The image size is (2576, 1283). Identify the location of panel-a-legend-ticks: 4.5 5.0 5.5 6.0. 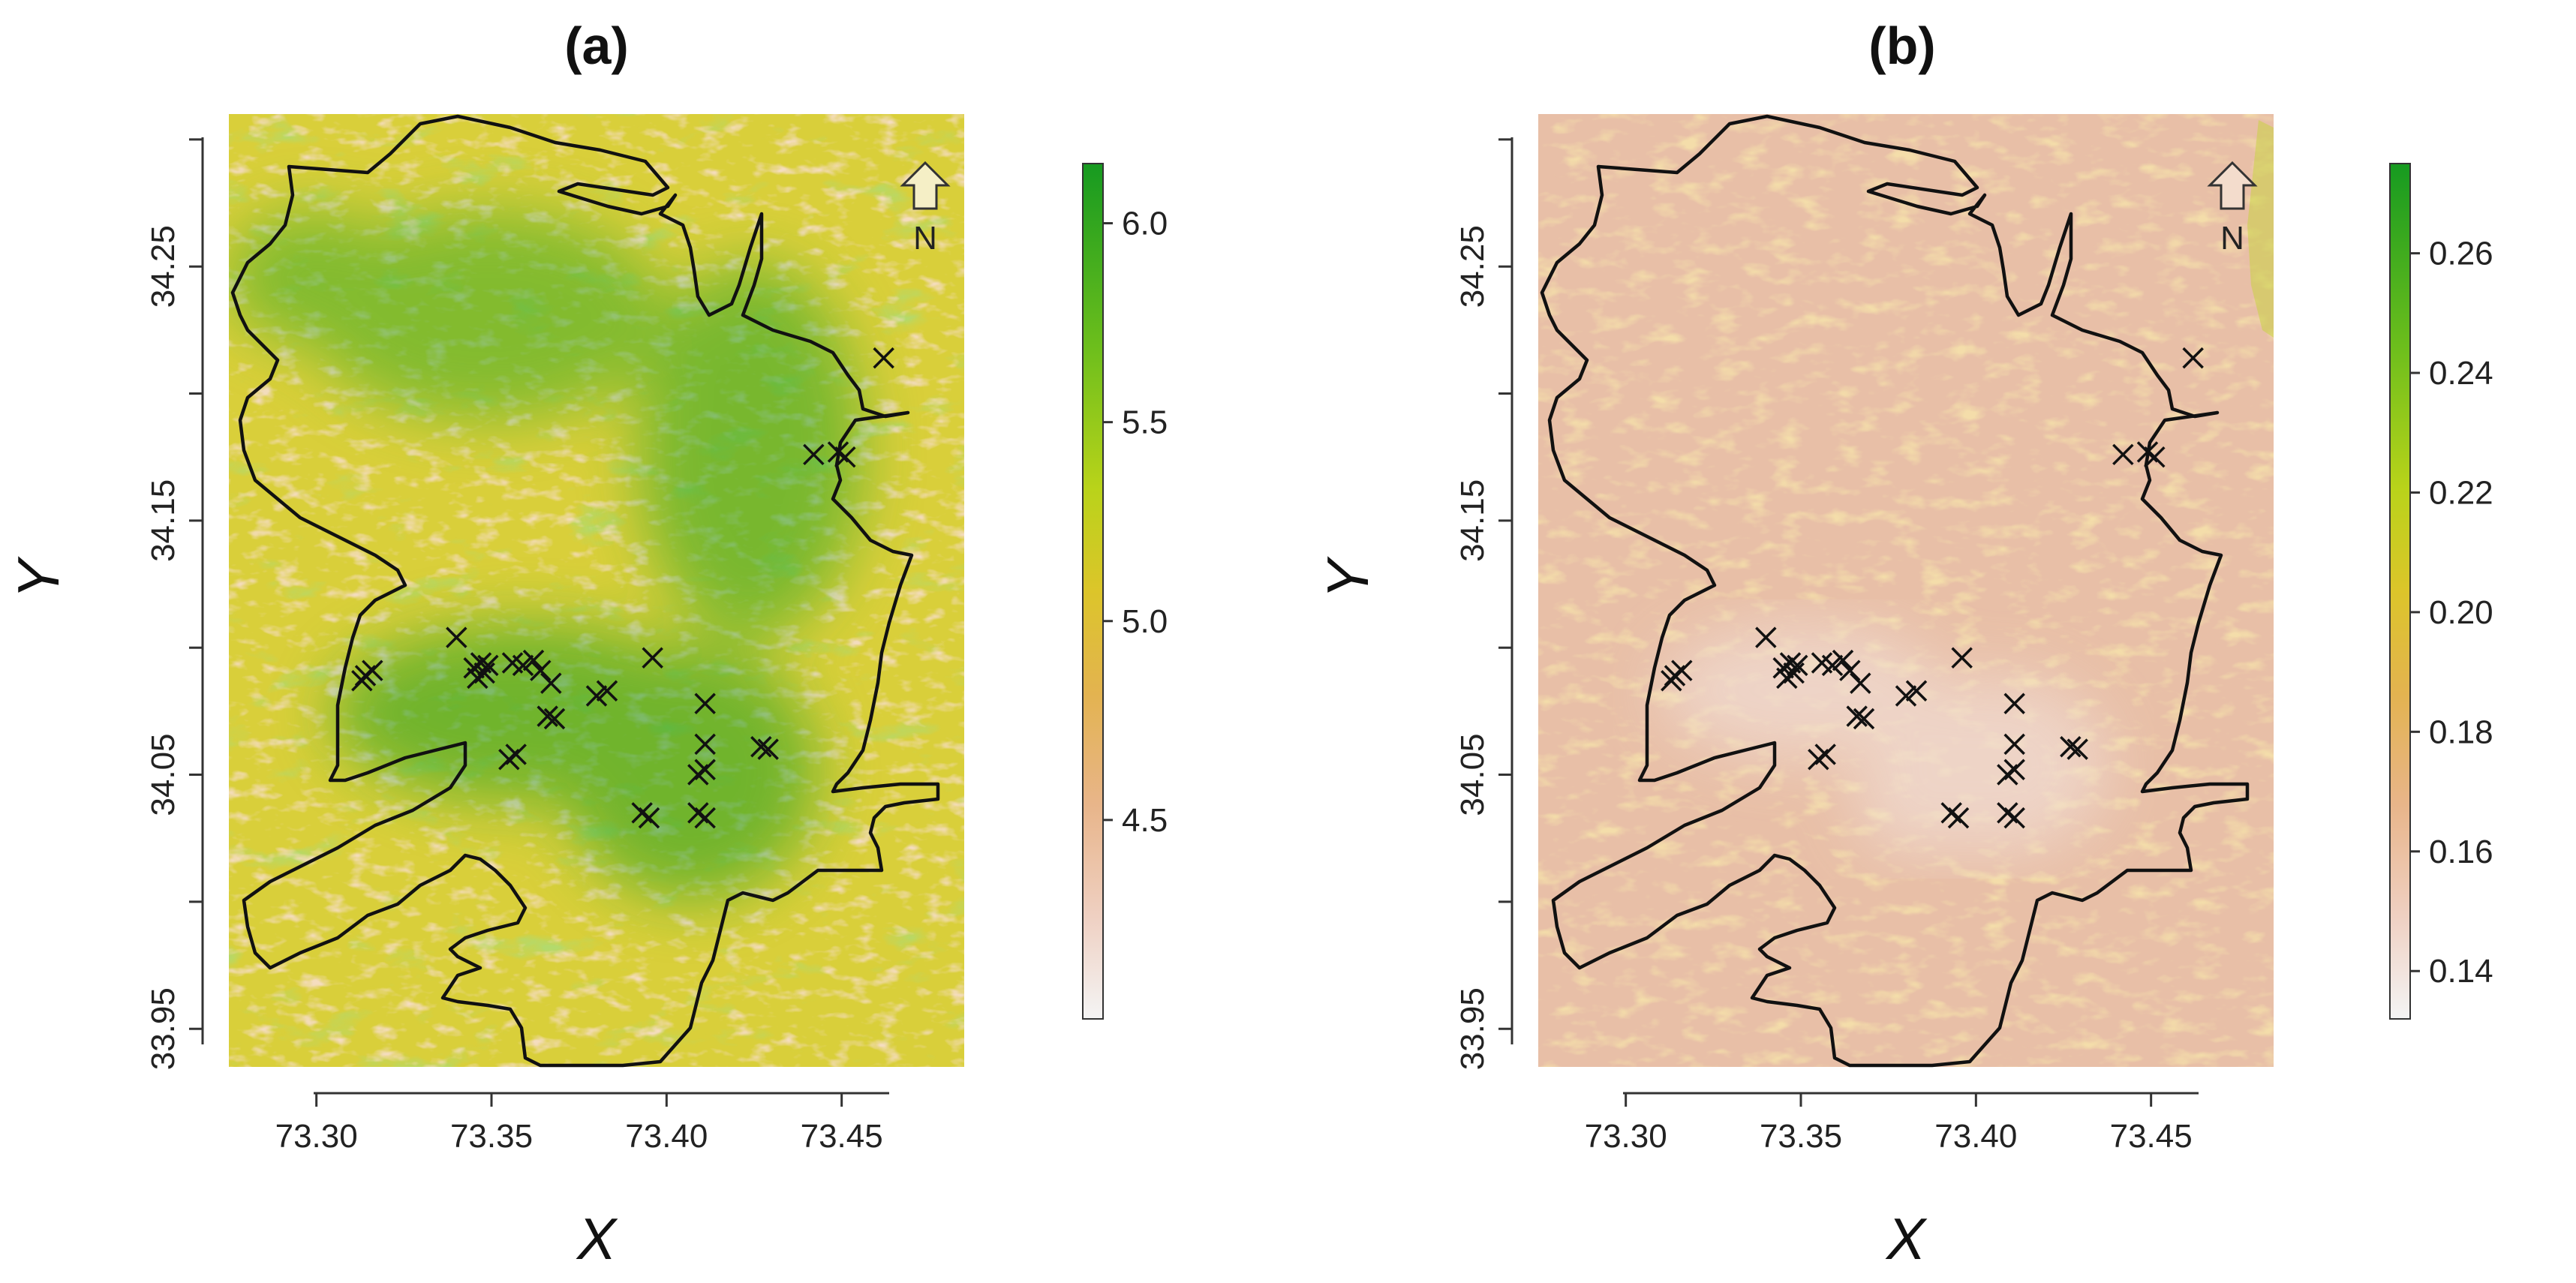
(1135, 522).